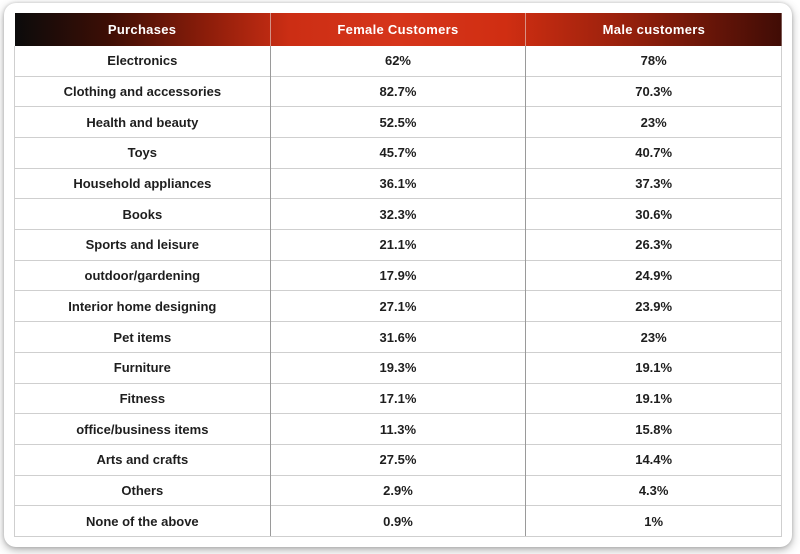 This screenshot has height=554, width=800. I want to click on female-value-cell: 31.6%, so click(397, 337).